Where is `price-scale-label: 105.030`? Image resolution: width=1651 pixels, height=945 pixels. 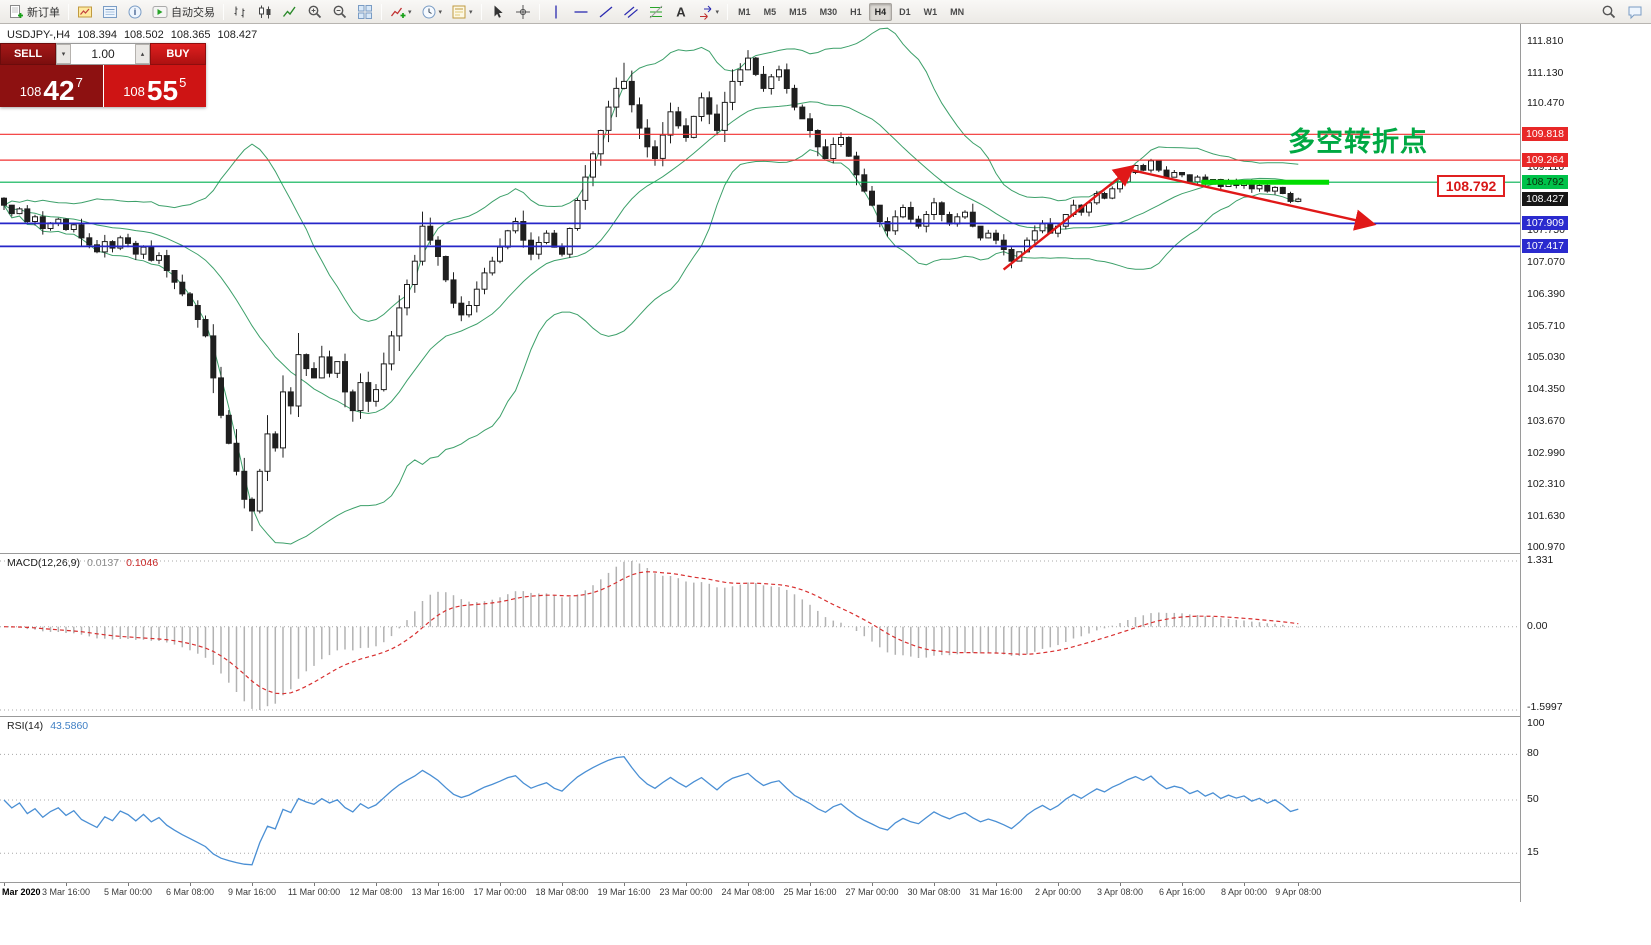 price-scale-label: 105.030 is located at coordinates (1546, 357).